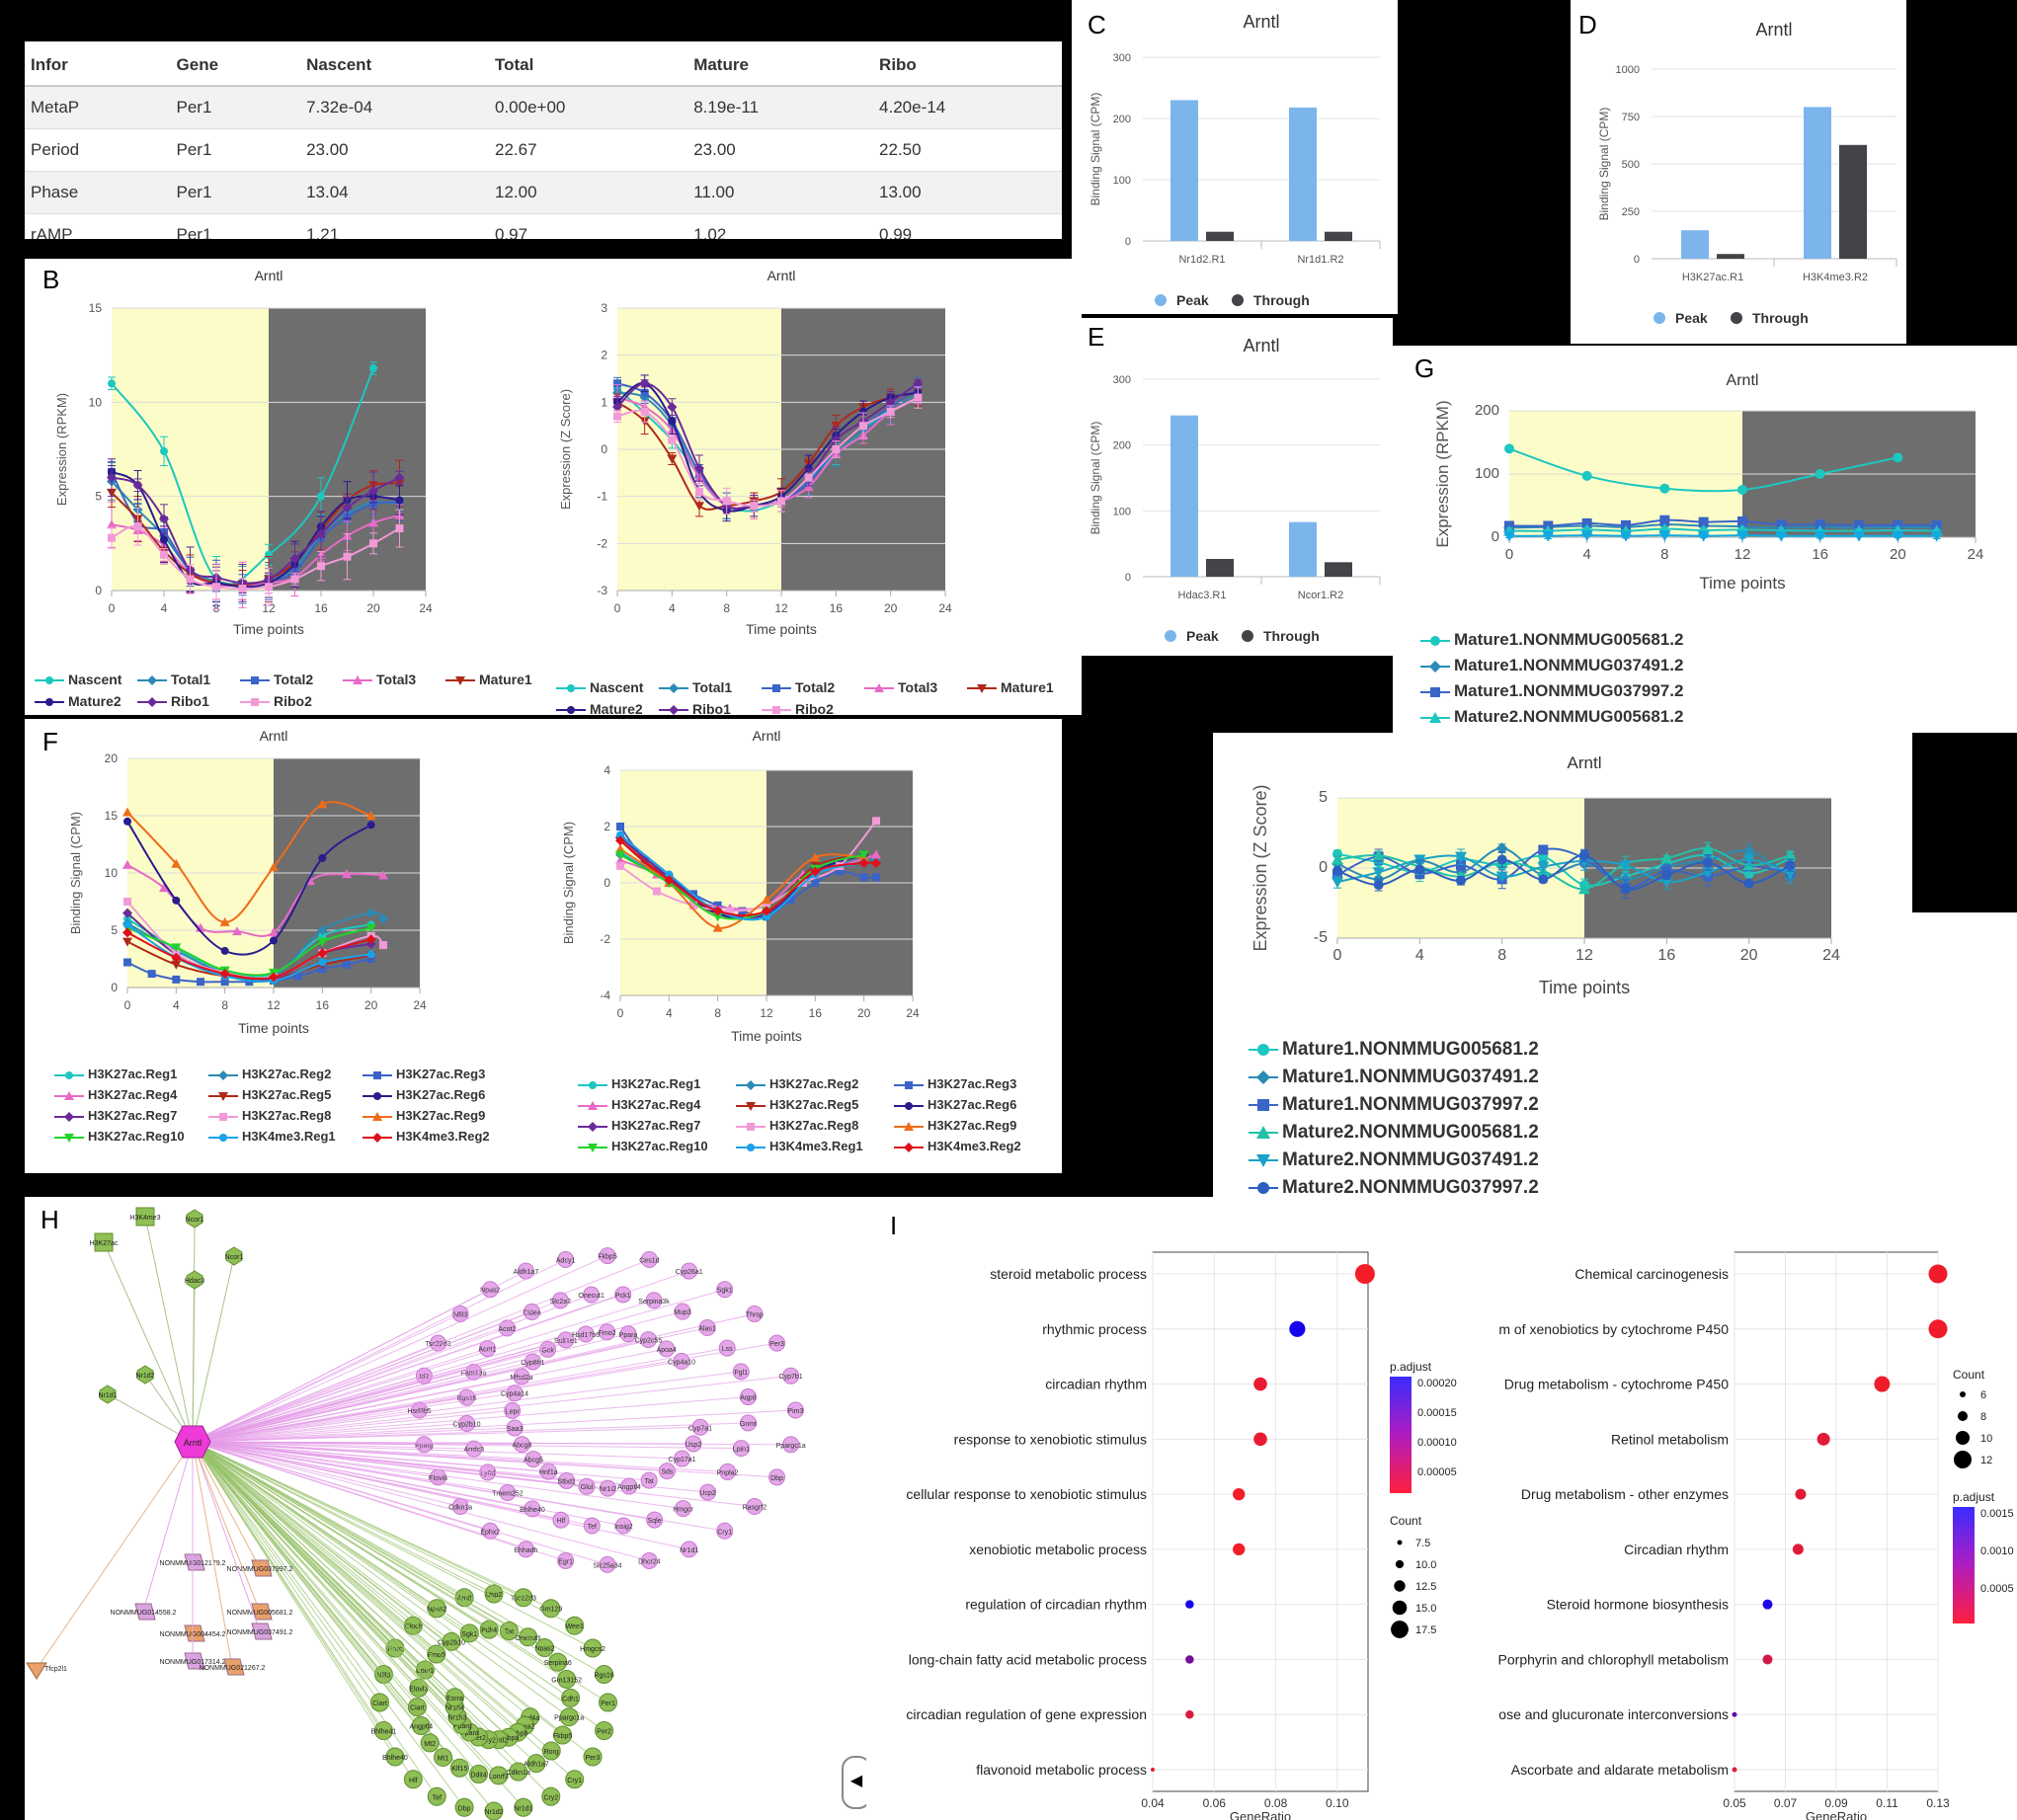 This screenshot has width=2017, height=1820. Describe the element at coordinates (558, 1662) in the screenshot. I see `green-gene-node` at that location.